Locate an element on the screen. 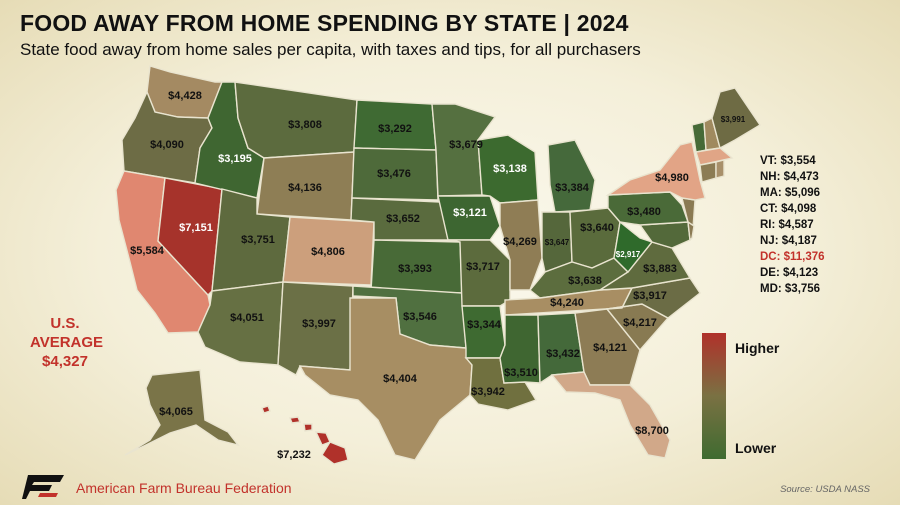 Image resolution: width=900 pixels, height=505 pixels. state-de is located at coordinates (691, 231).